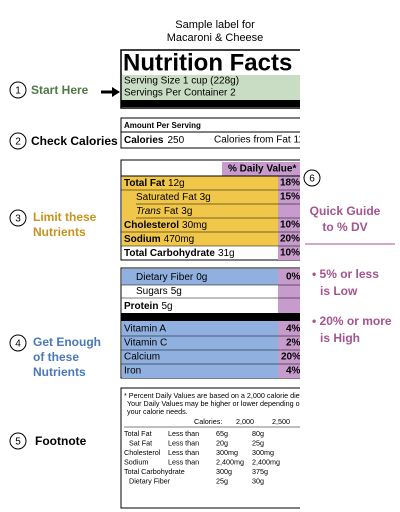  Describe the element at coordinates (339, 291) in the screenshot. I see `guide-text: is Low` at that location.